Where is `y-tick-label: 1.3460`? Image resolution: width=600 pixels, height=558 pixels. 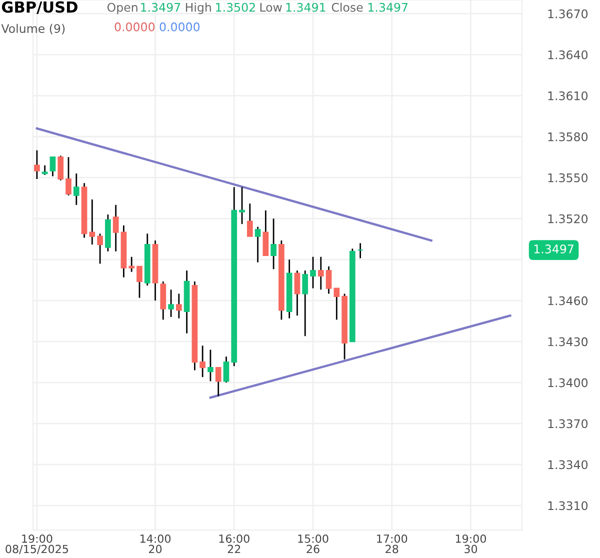 y-tick-label: 1.3460 is located at coordinates (568, 301).